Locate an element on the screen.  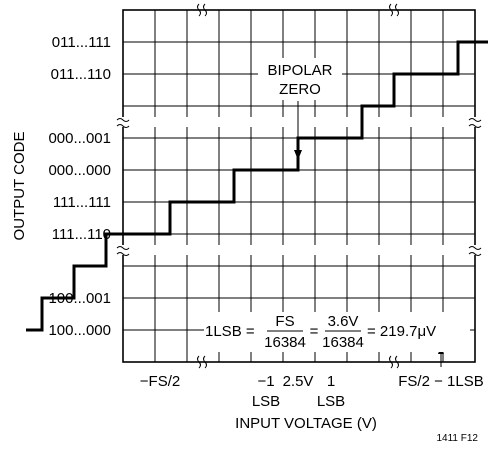
lsb-equation-backing is located at coordinates (337, 332).